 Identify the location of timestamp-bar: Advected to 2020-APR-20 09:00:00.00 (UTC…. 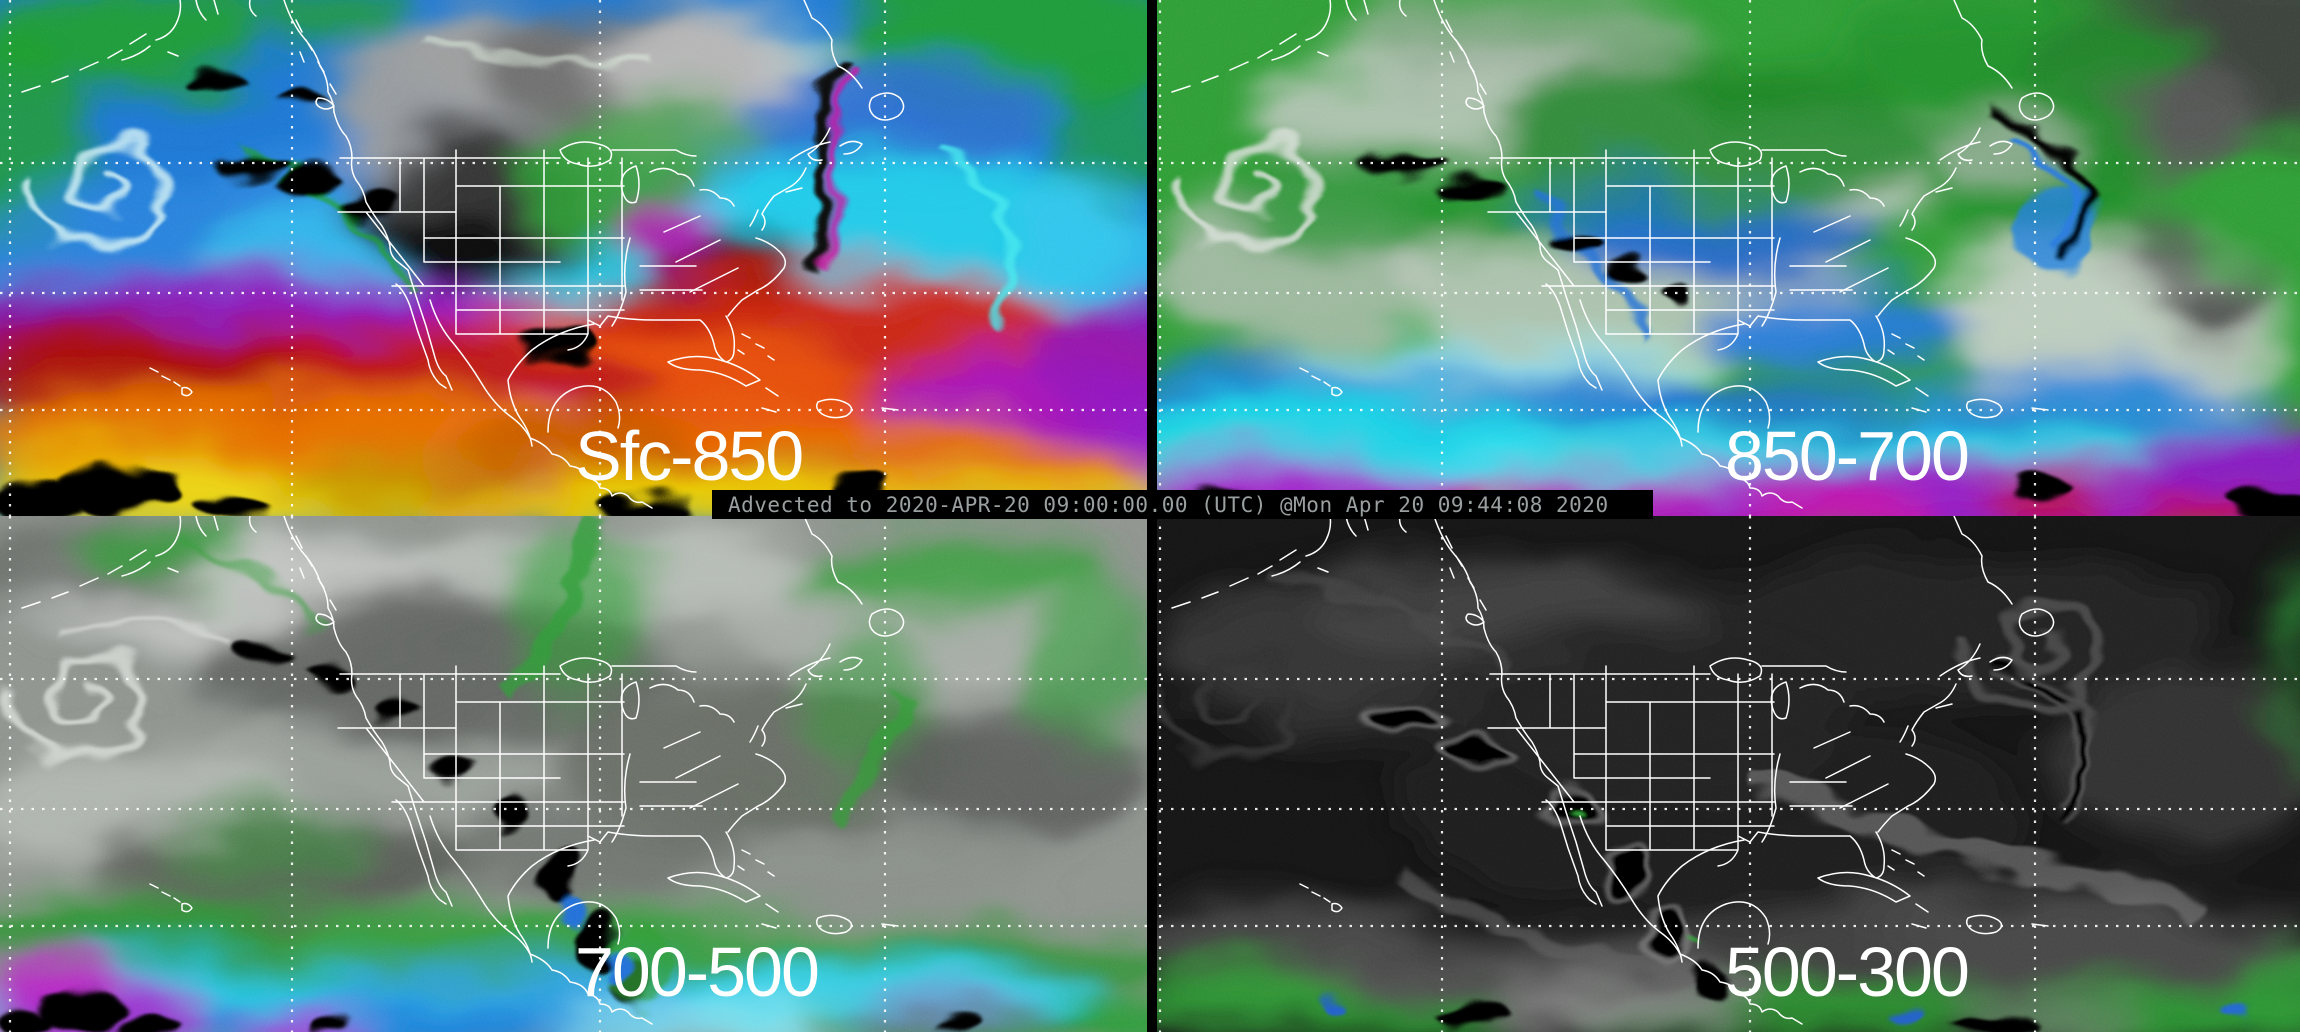
(1182, 504).